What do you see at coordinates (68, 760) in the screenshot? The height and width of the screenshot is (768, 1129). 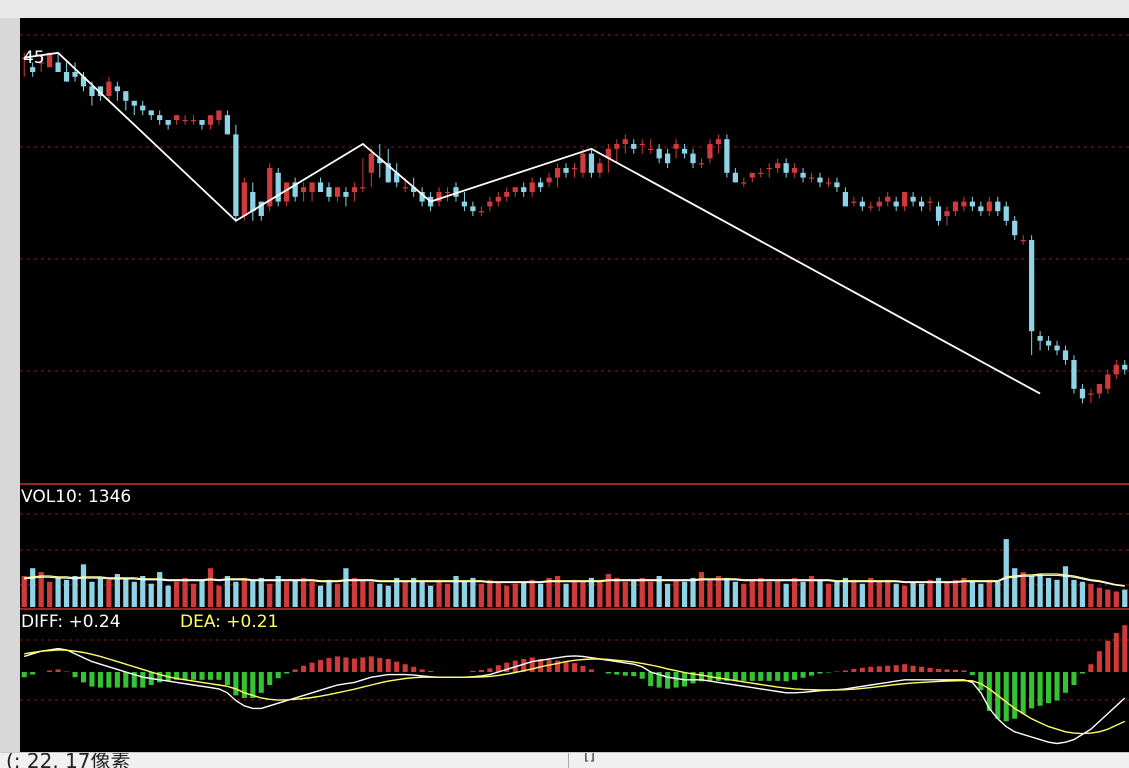 I see `status-text: (: 22. 17像素` at bounding box center [68, 760].